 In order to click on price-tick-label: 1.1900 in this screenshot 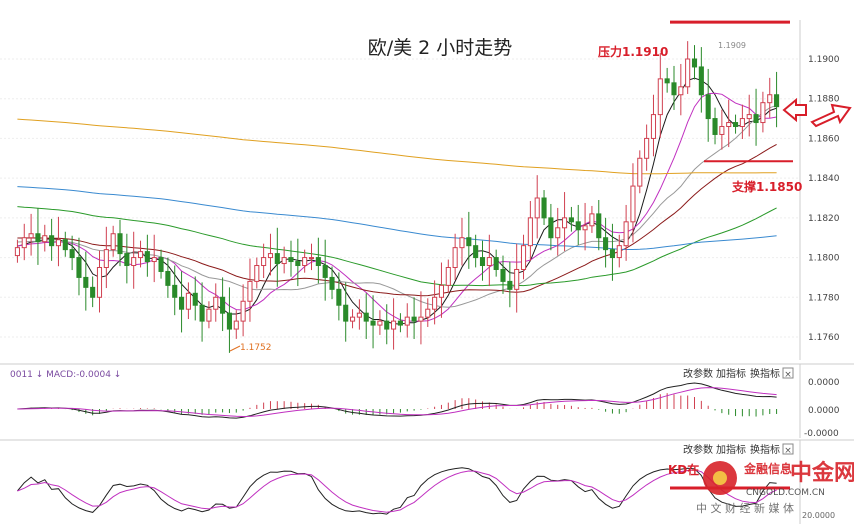, I will do `click(824, 60)`.